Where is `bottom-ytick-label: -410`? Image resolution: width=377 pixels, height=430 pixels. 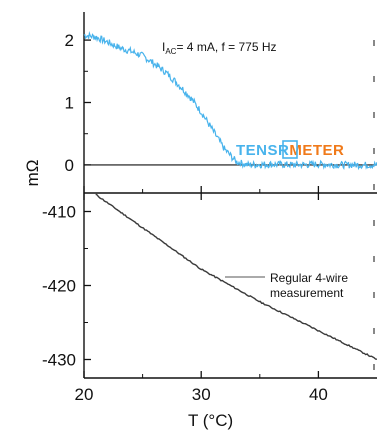
bottom-ytick-label: -410 is located at coordinates (59, 212).